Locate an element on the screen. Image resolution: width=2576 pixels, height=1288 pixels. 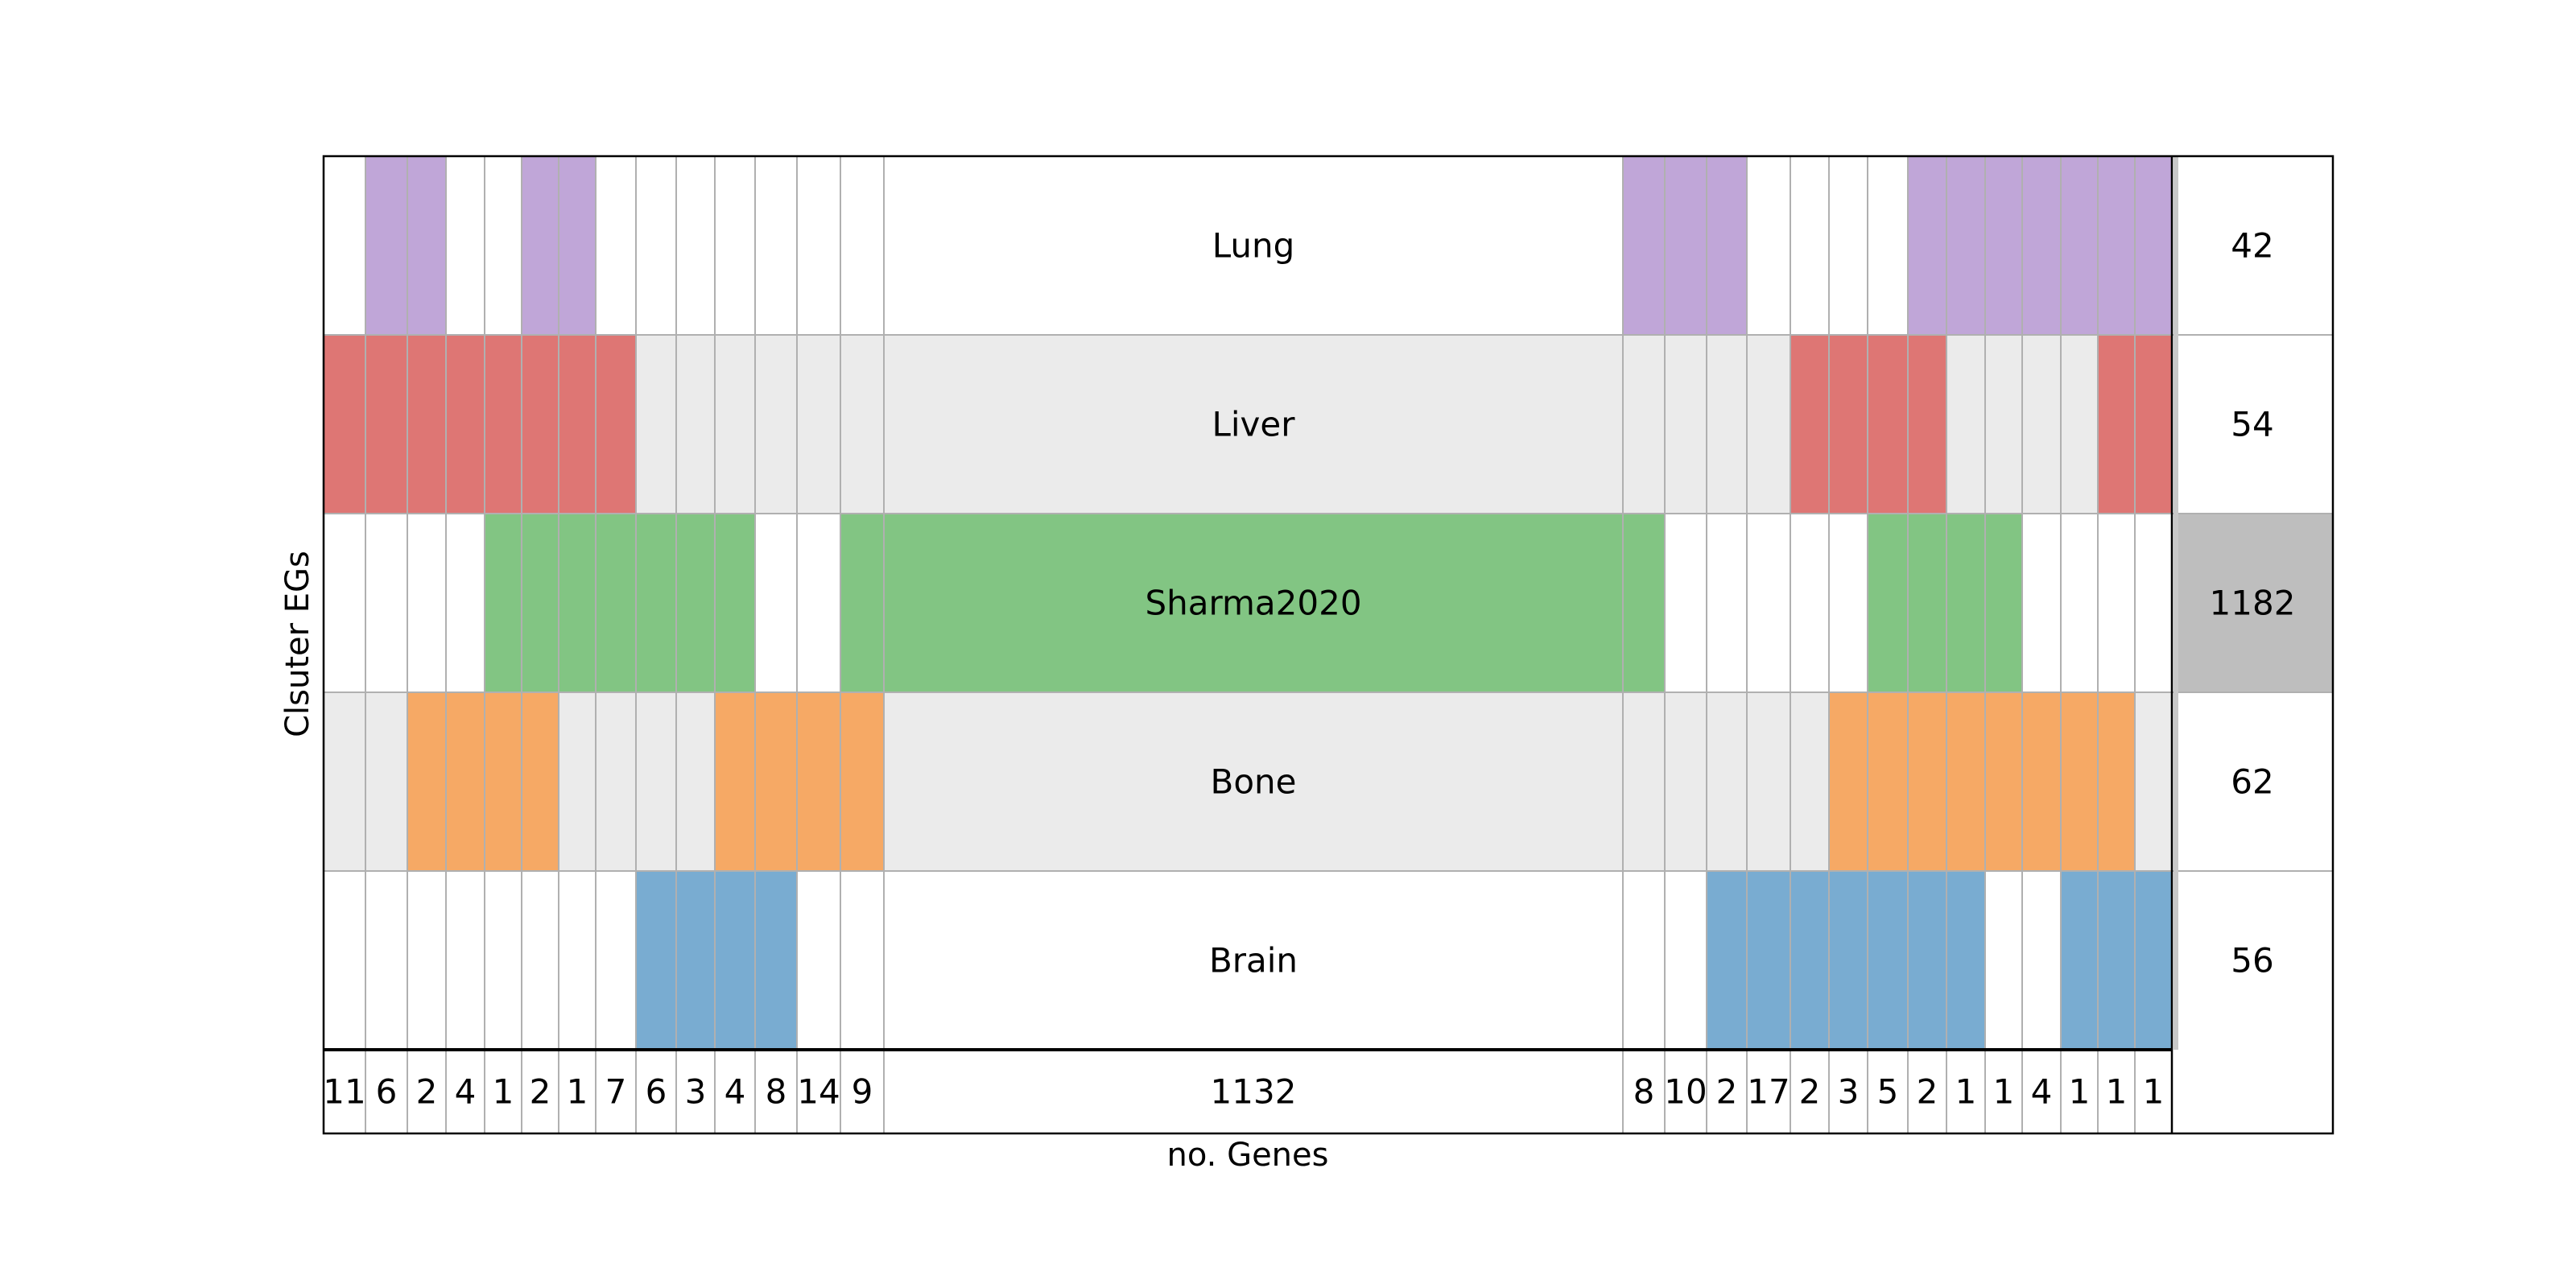
row-totals: 42 54 1182 62 56 is located at coordinates (2253, 603).